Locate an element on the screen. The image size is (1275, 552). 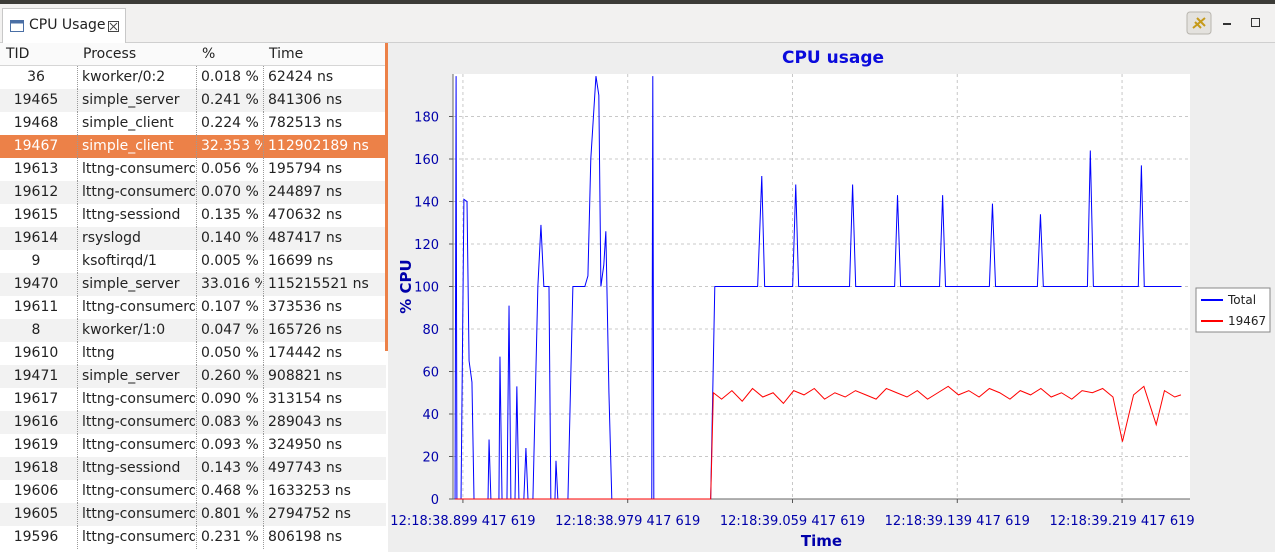
minimize-button is located at coordinates (1227, 24).